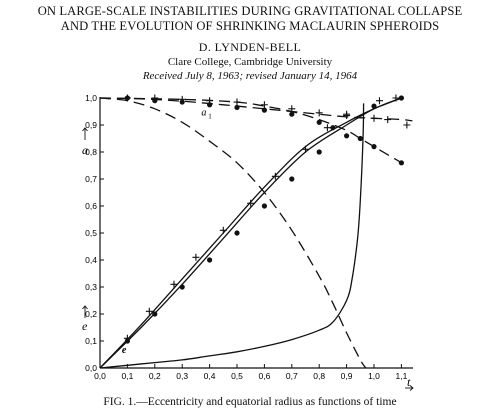  Describe the element at coordinates (347, 376) in the screenshot. I see `x-tick-label: 0,9` at that location.